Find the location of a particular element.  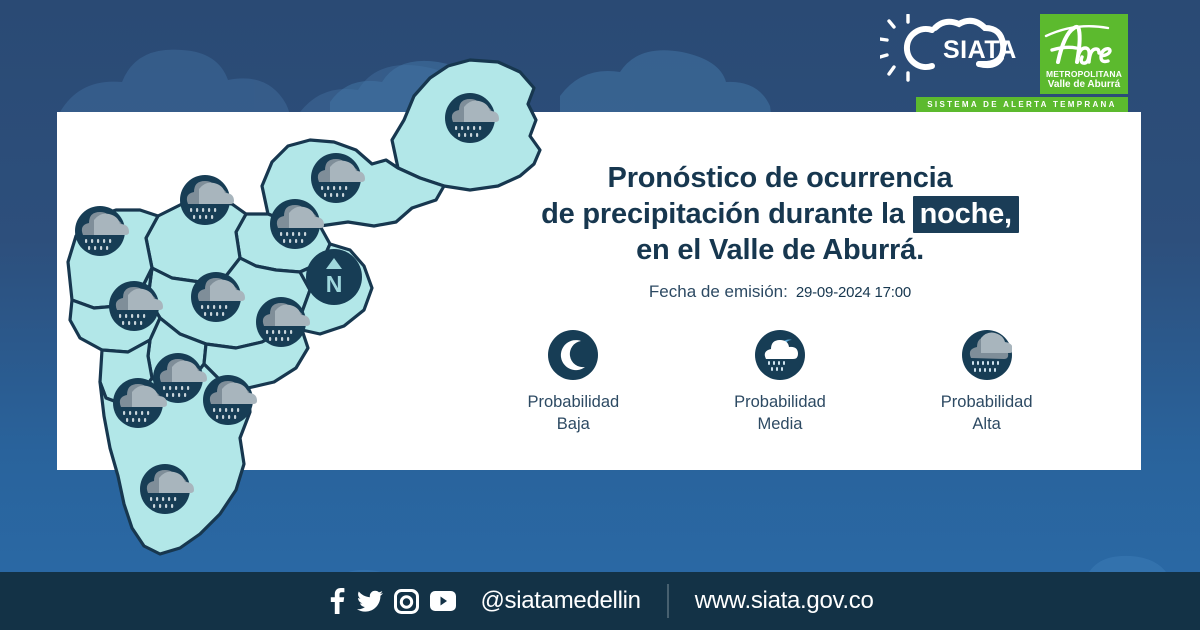

headline-highlight-noche: noche, is located at coordinates (965, 214).